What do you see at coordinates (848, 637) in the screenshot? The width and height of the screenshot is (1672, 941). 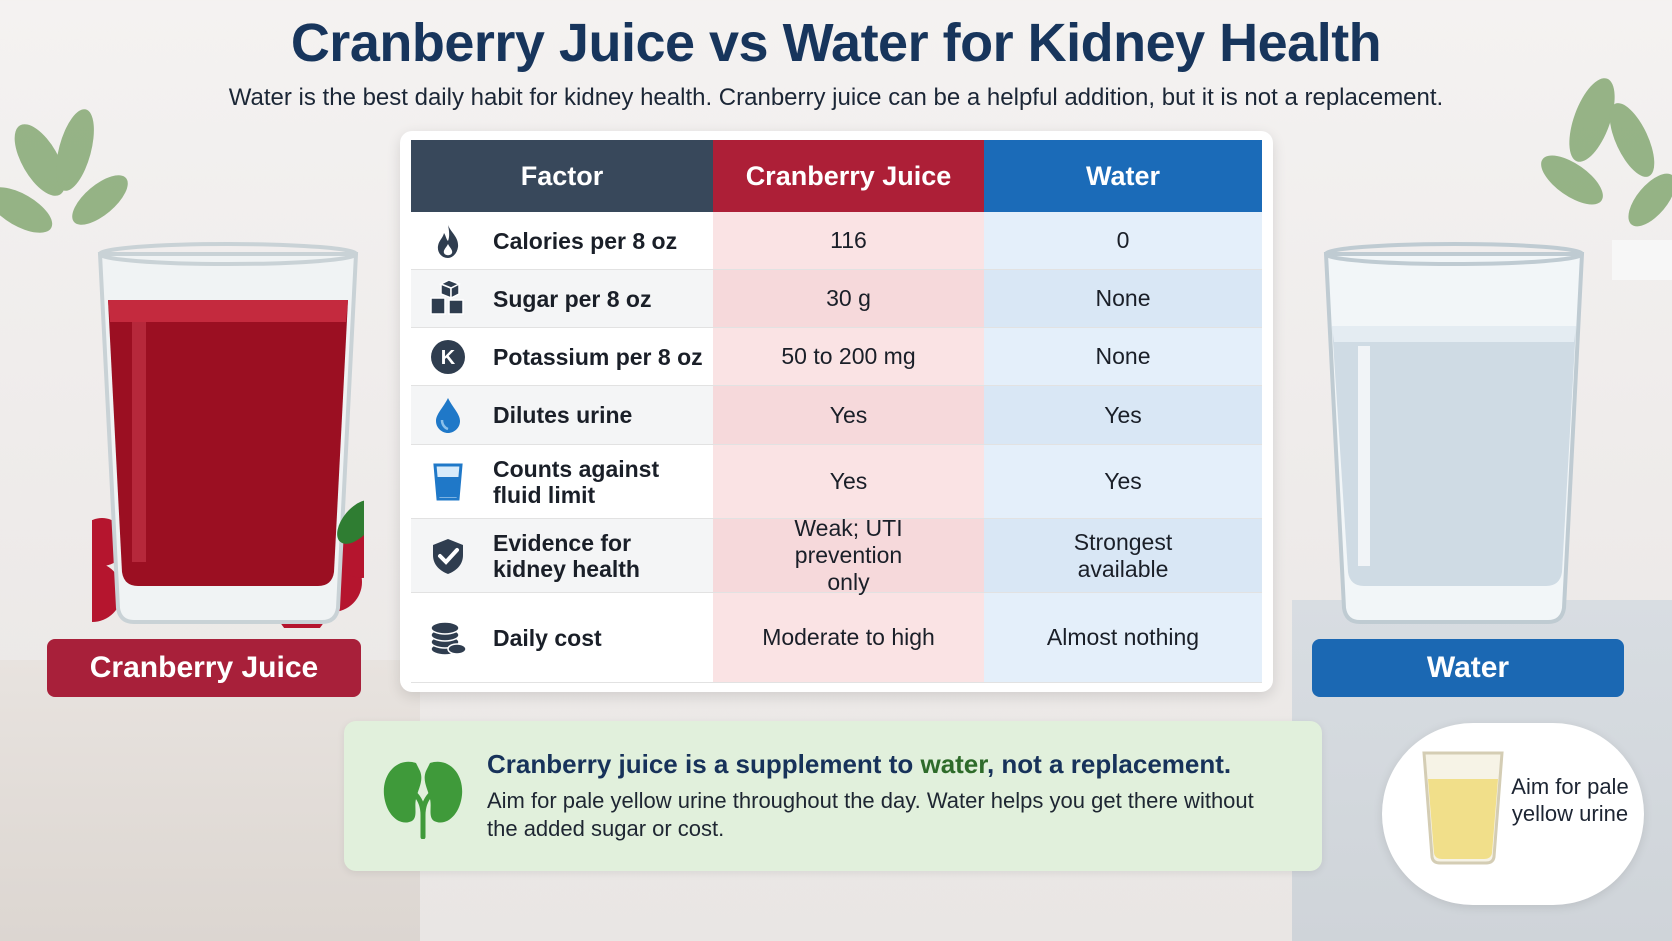 I see `cranberry-juice-cell: Moderate to high` at bounding box center [848, 637].